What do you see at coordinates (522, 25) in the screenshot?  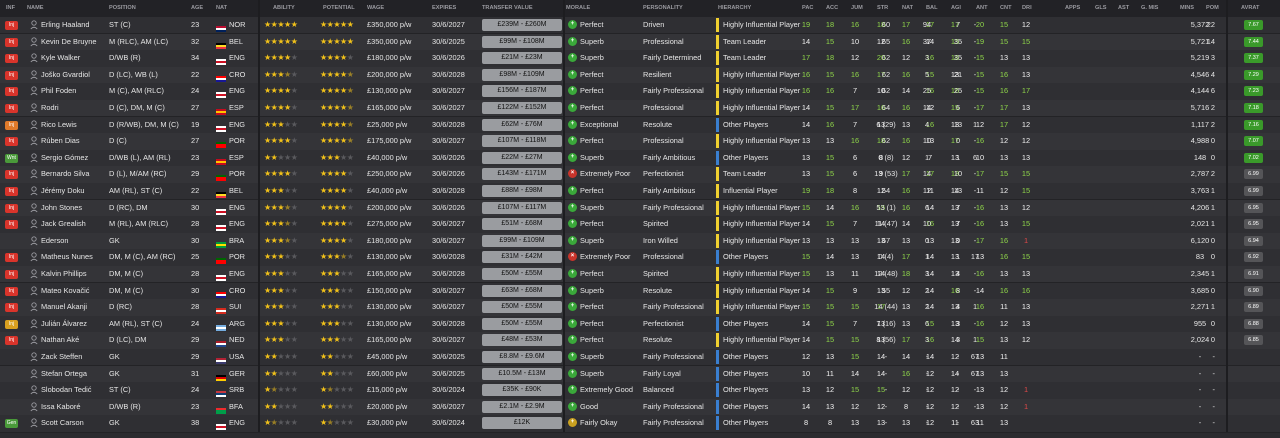 I see `transfer-value-badge: £239M - £260M` at bounding box center [522, 25].